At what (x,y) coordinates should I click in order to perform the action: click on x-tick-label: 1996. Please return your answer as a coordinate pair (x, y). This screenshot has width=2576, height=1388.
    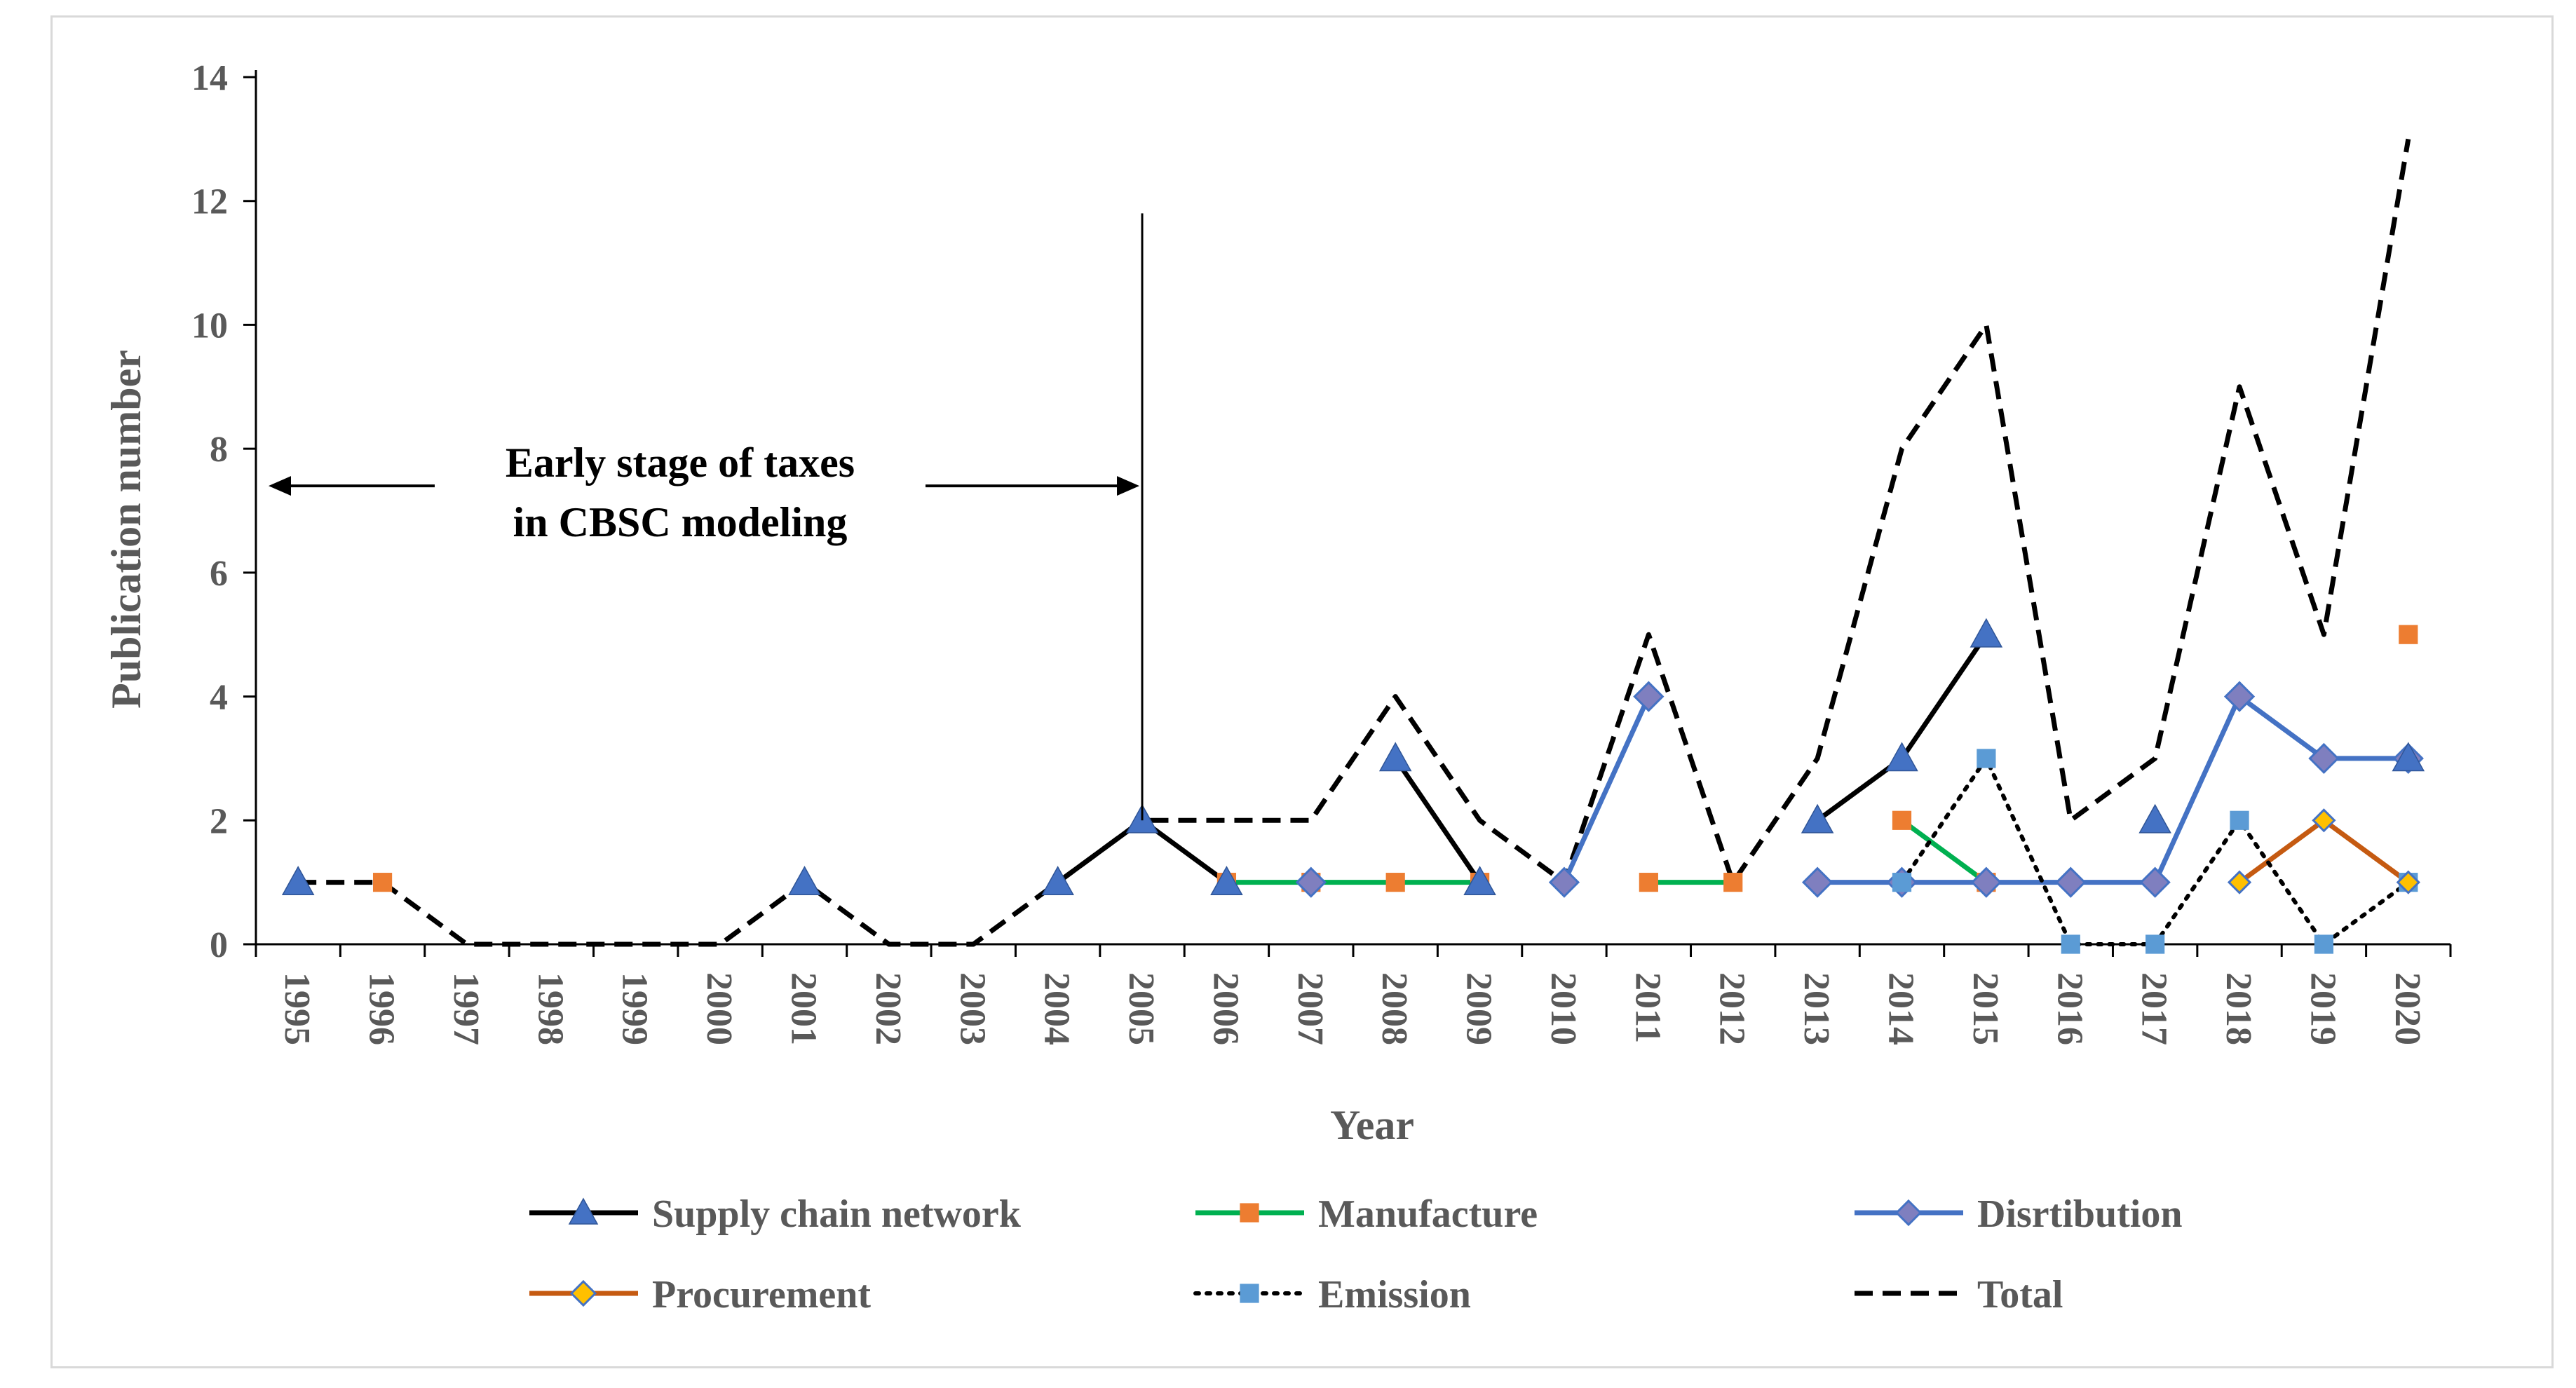
    Looking at the image, I should click on (382, 1008).